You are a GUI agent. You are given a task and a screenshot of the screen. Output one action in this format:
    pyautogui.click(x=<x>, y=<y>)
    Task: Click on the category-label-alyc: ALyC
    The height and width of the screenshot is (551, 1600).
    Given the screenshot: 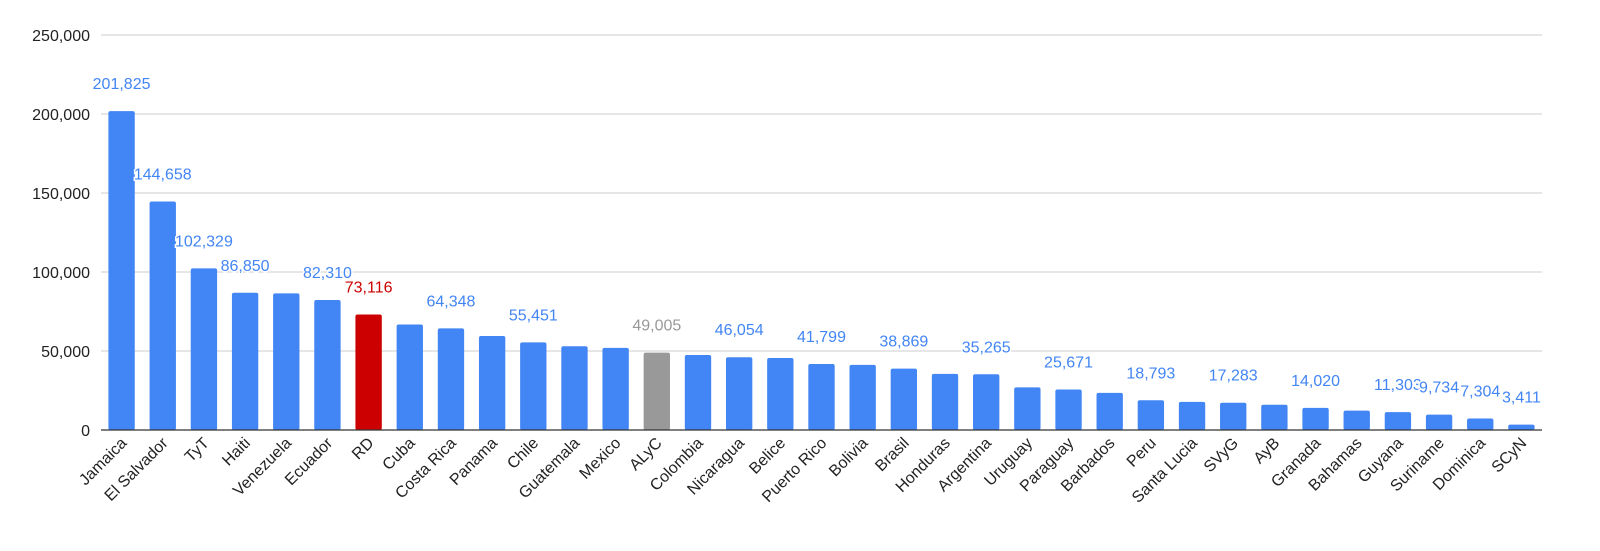 What is the action you would take?
    pyautogui.click(x=645, y=454)
    